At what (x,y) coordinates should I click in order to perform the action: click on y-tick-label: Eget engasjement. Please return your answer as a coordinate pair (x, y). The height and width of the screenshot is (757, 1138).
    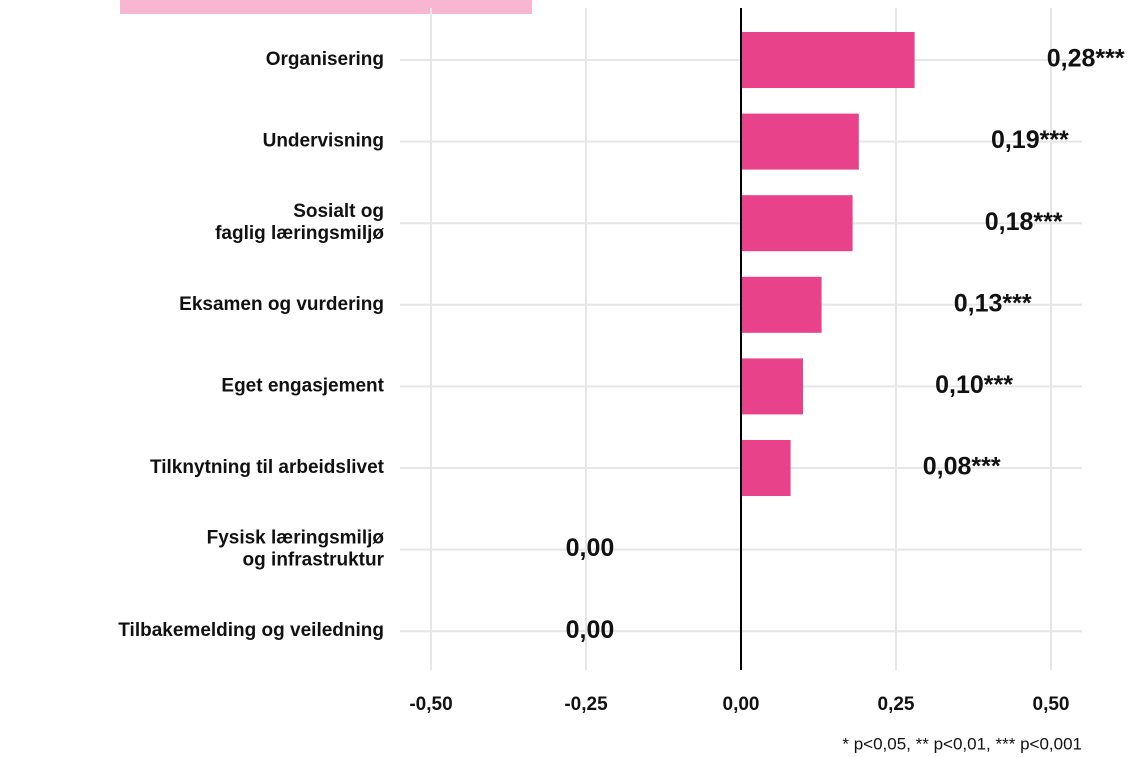
    Looking at the image, I should click on (302, 385).